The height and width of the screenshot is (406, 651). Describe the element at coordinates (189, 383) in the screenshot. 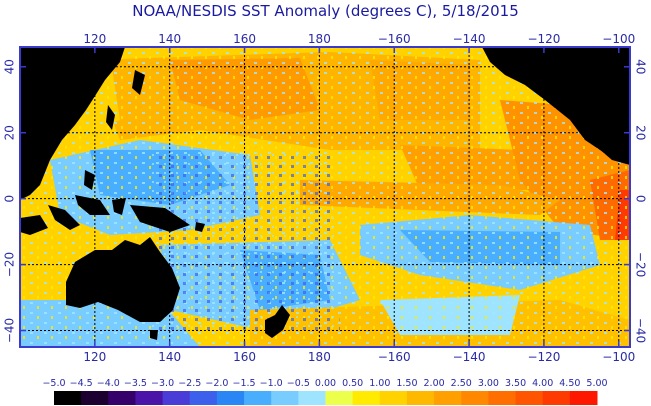

I see `colorbar-label: −2.5` at that location.